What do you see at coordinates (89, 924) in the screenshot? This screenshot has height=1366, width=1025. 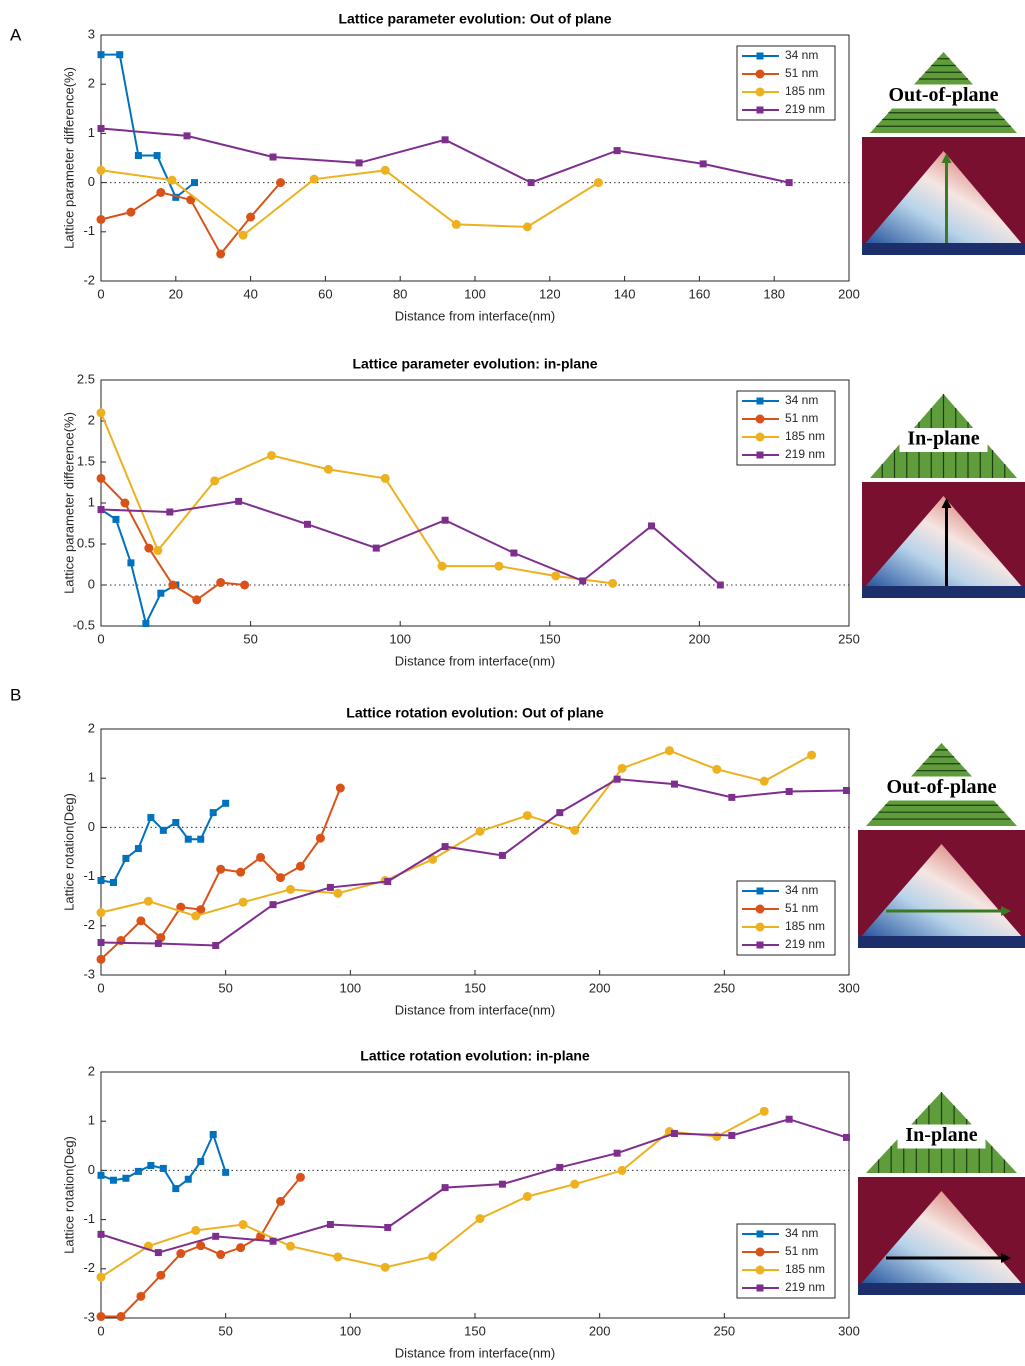 I see `y-tick-label: -2` at bounding box center [89, 924].